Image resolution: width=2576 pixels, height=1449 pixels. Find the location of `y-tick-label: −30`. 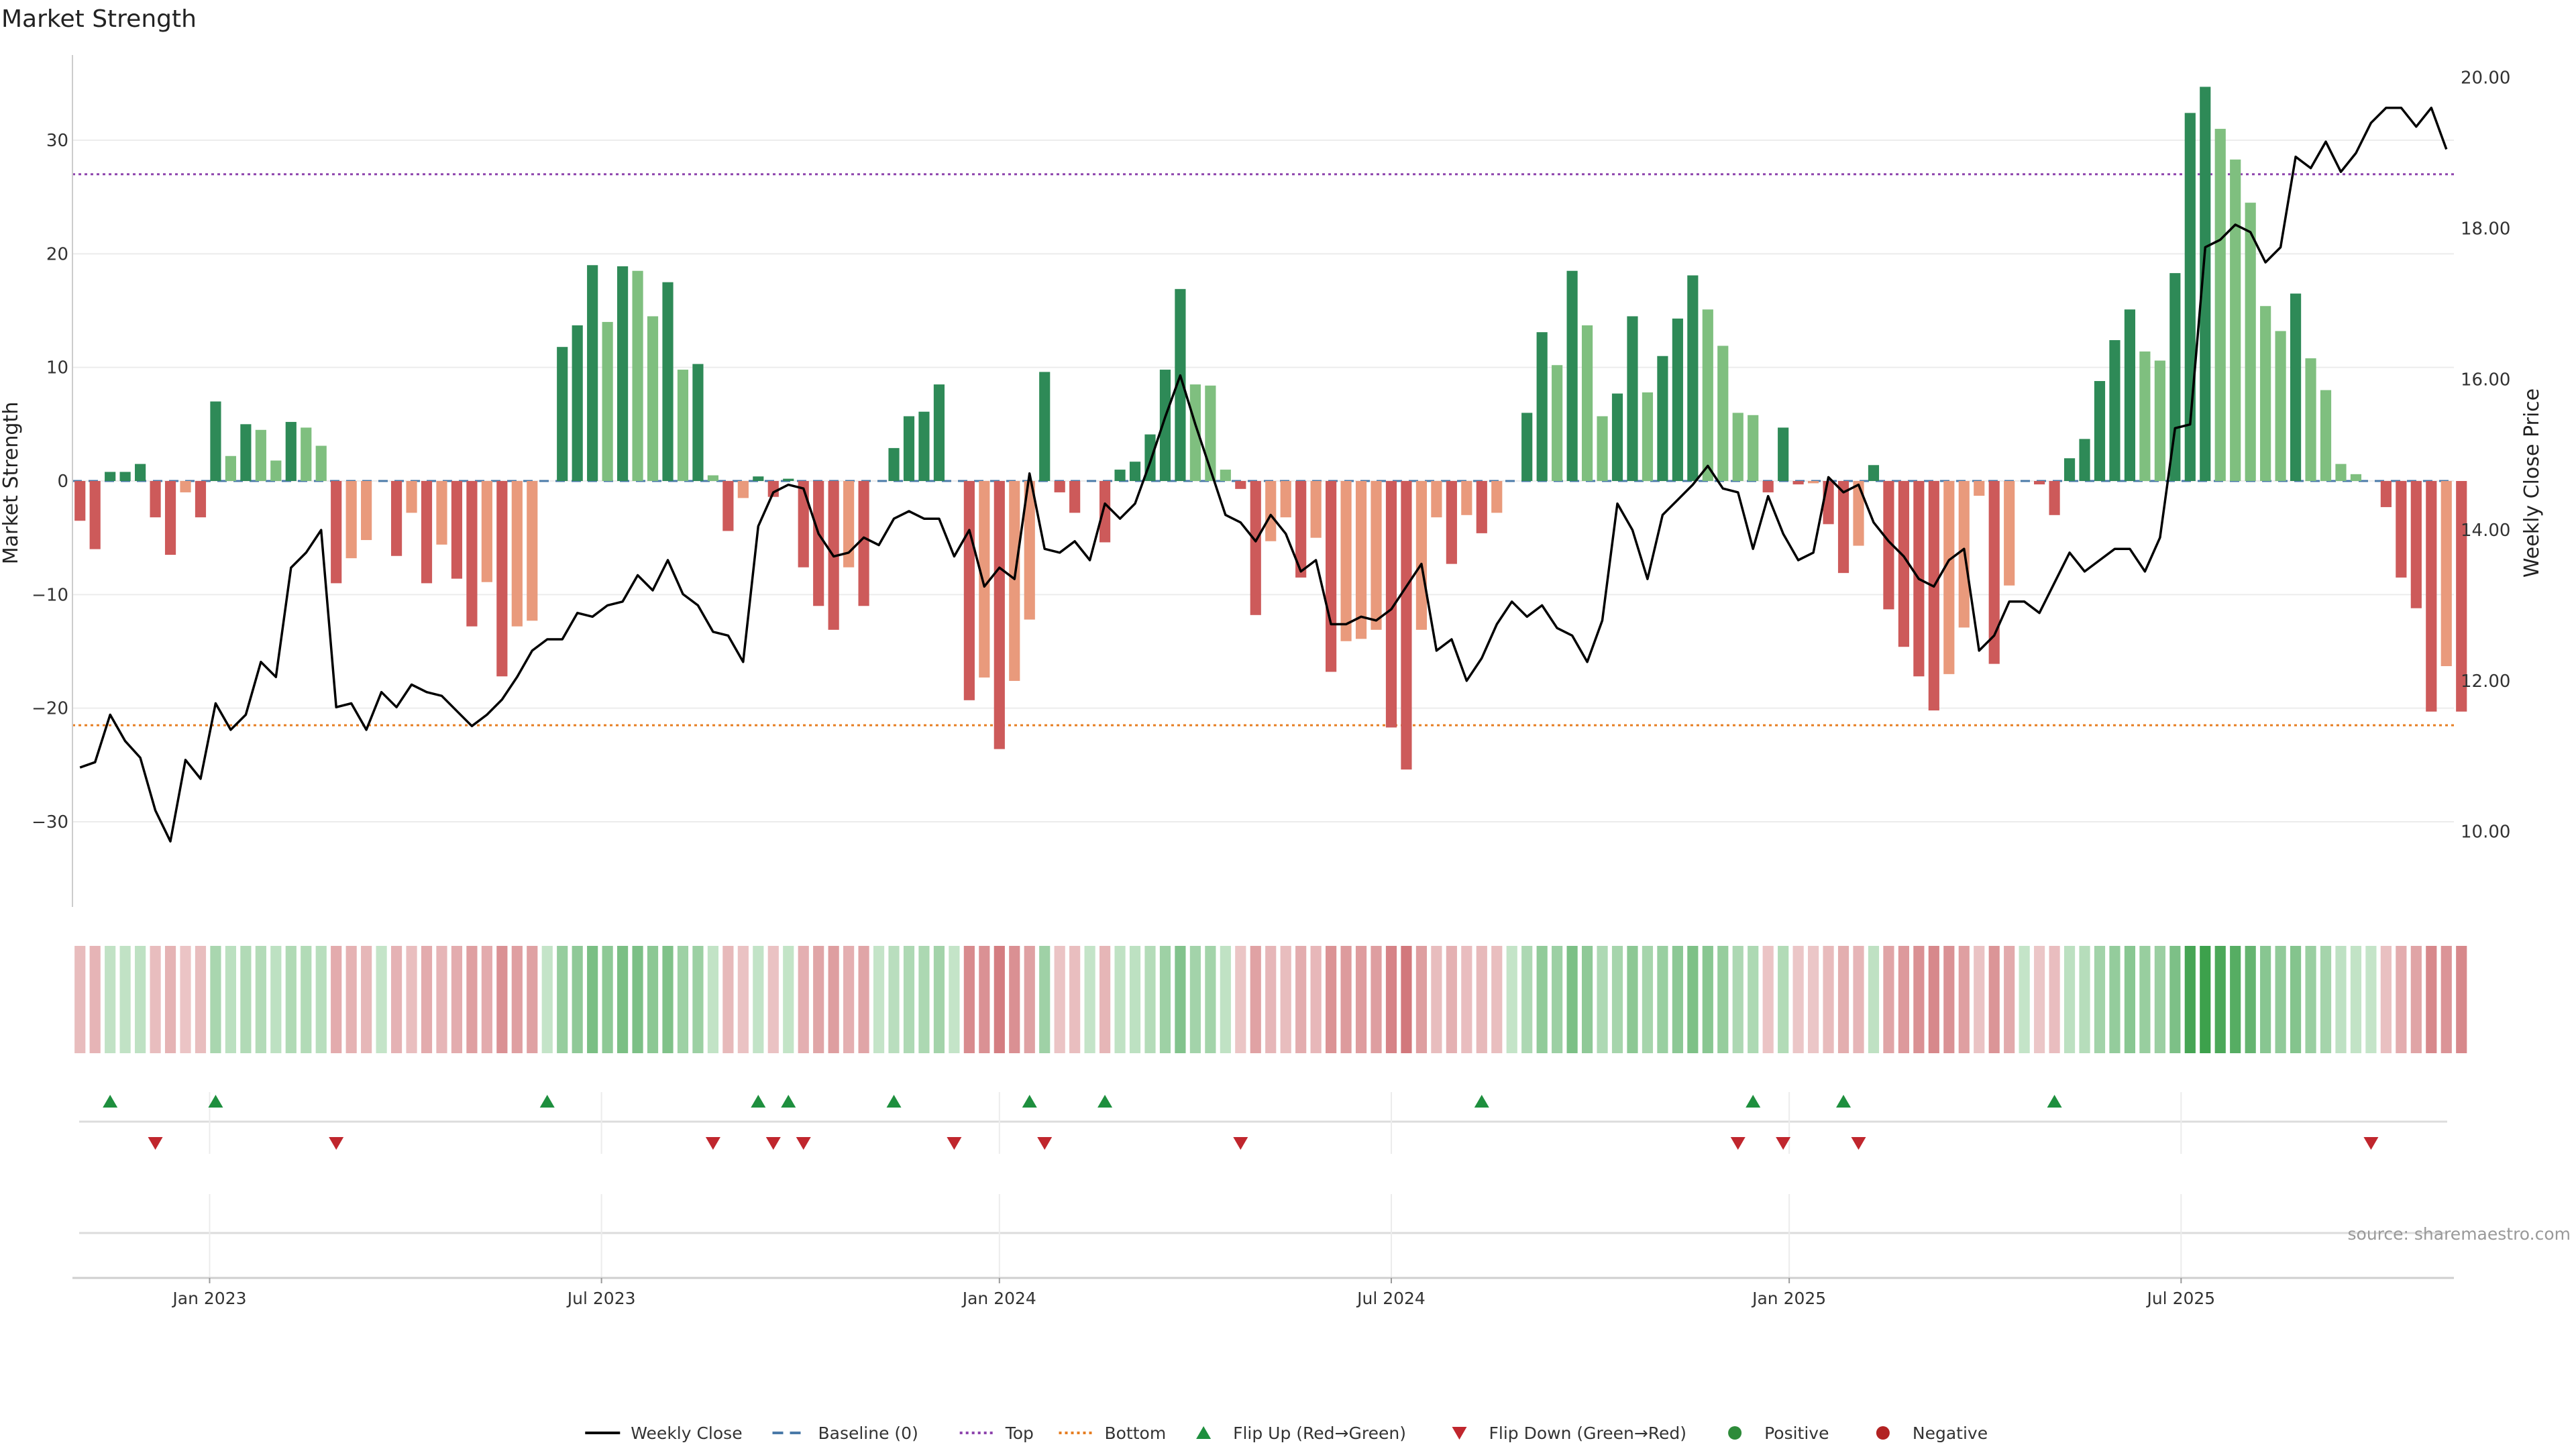

y-tick-label: −30 is located at coordinates (50, 822).